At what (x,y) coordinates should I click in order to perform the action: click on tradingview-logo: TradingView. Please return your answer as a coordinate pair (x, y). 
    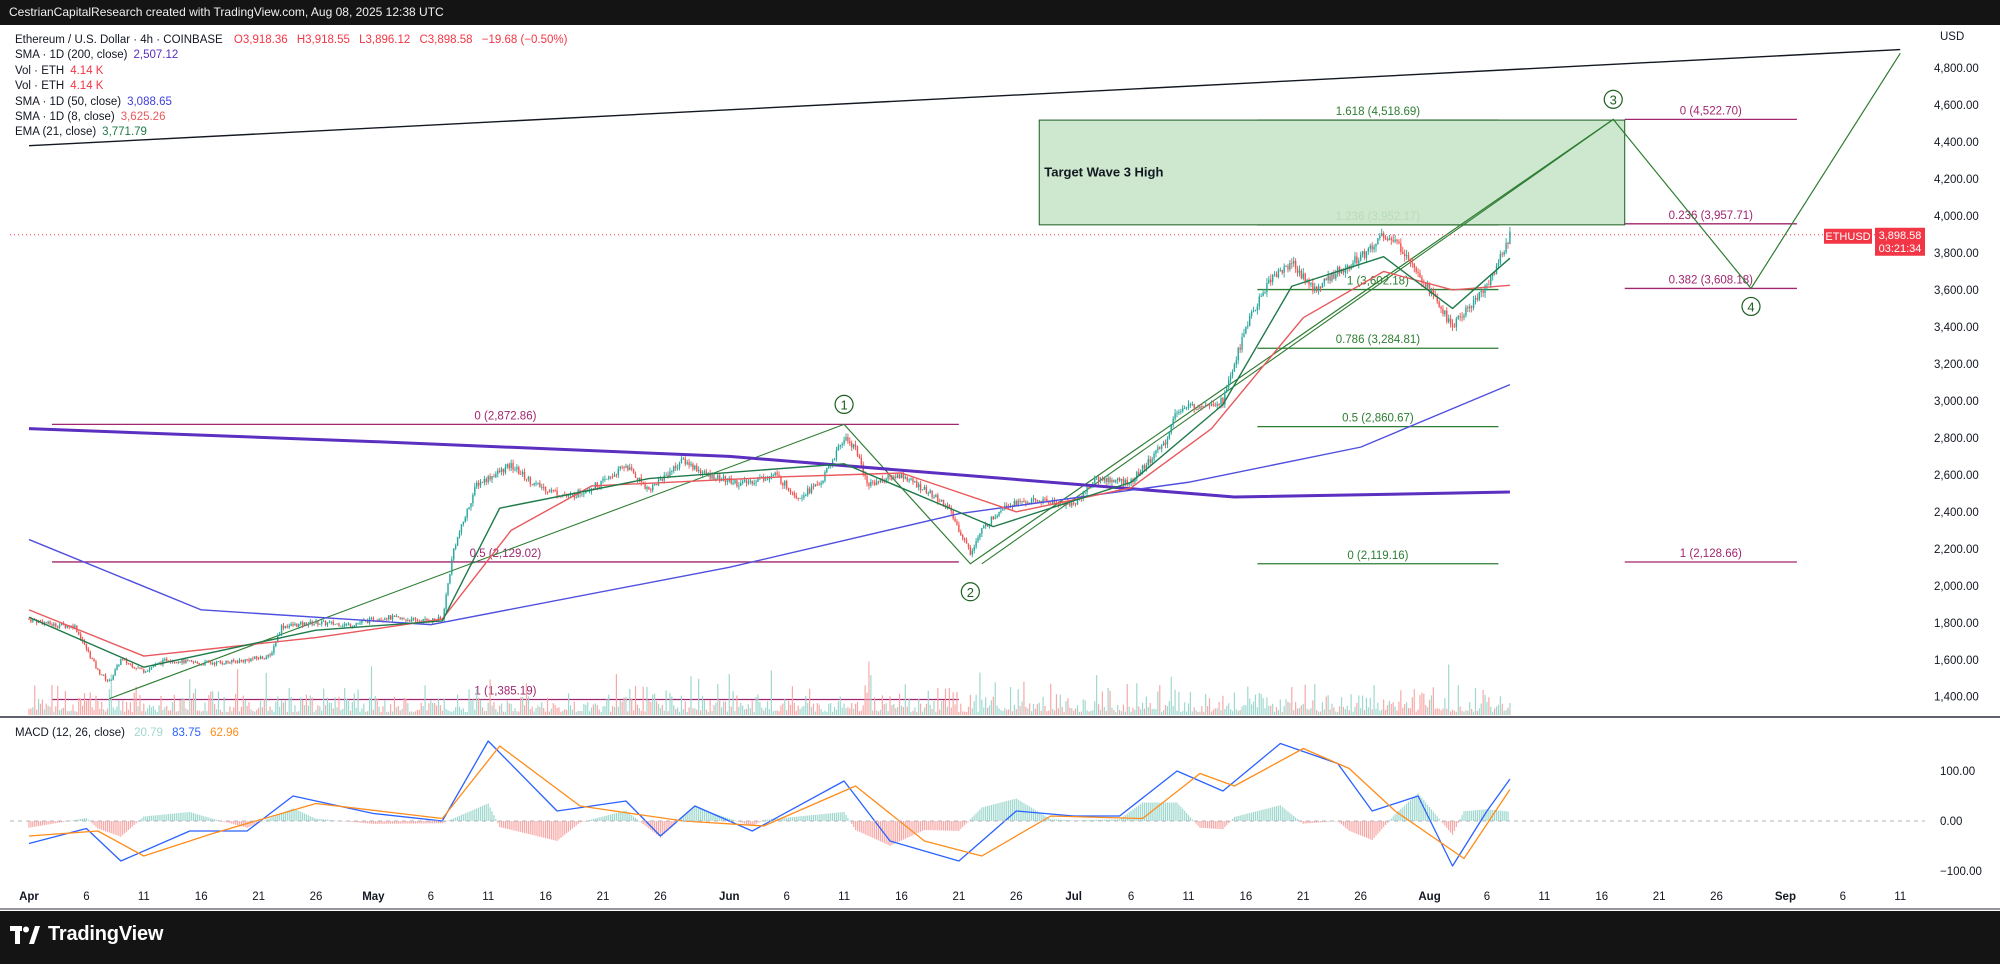
    Looking at the image, I should click on (86, 934).